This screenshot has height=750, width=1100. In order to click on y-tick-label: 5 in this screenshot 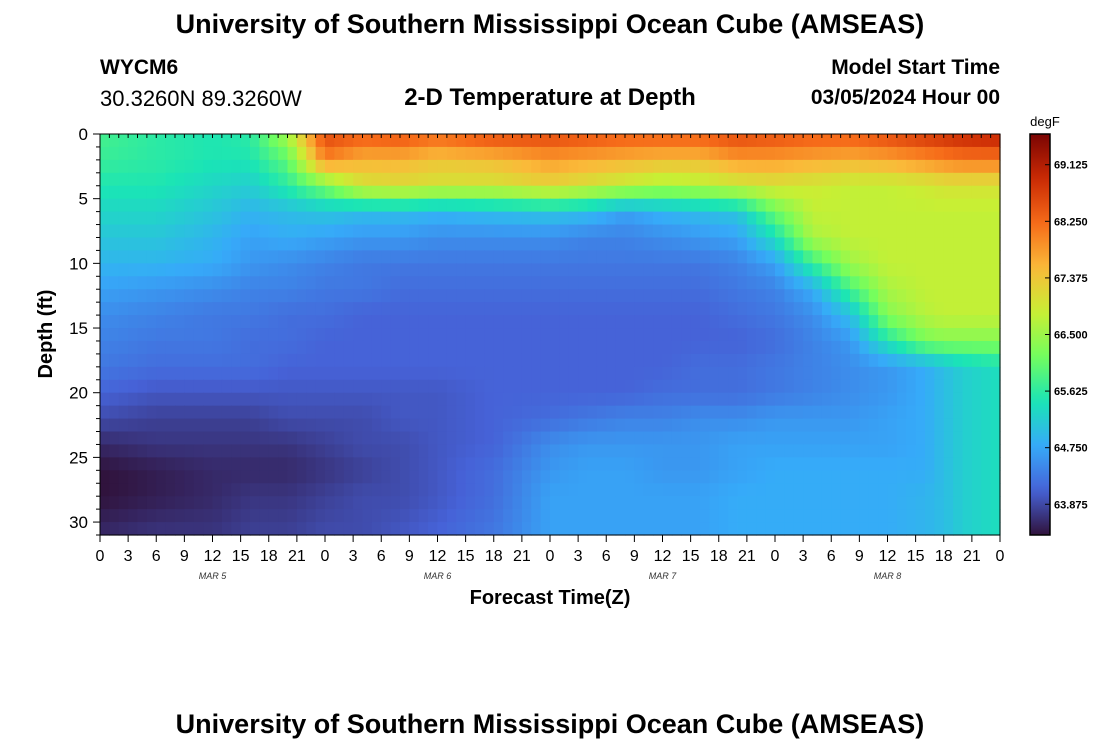, I will do `click(83, 199)`.